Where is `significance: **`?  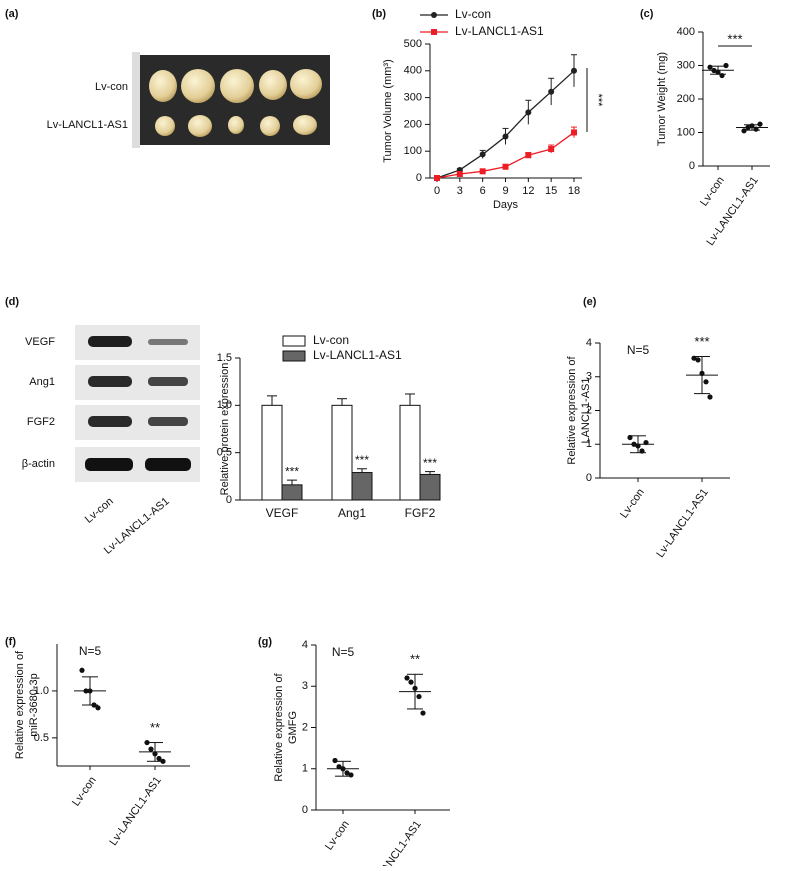
significance: ** is located at coordinates (155, 727).